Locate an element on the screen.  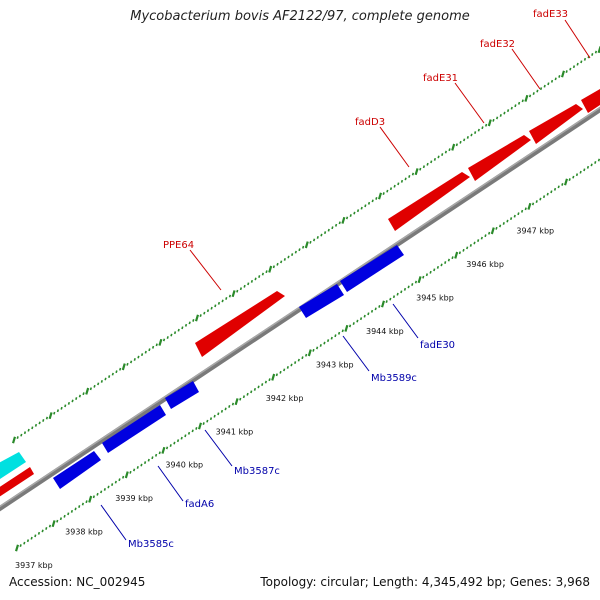
gene-cyan-partial-left is located at coordinates (13, 465).